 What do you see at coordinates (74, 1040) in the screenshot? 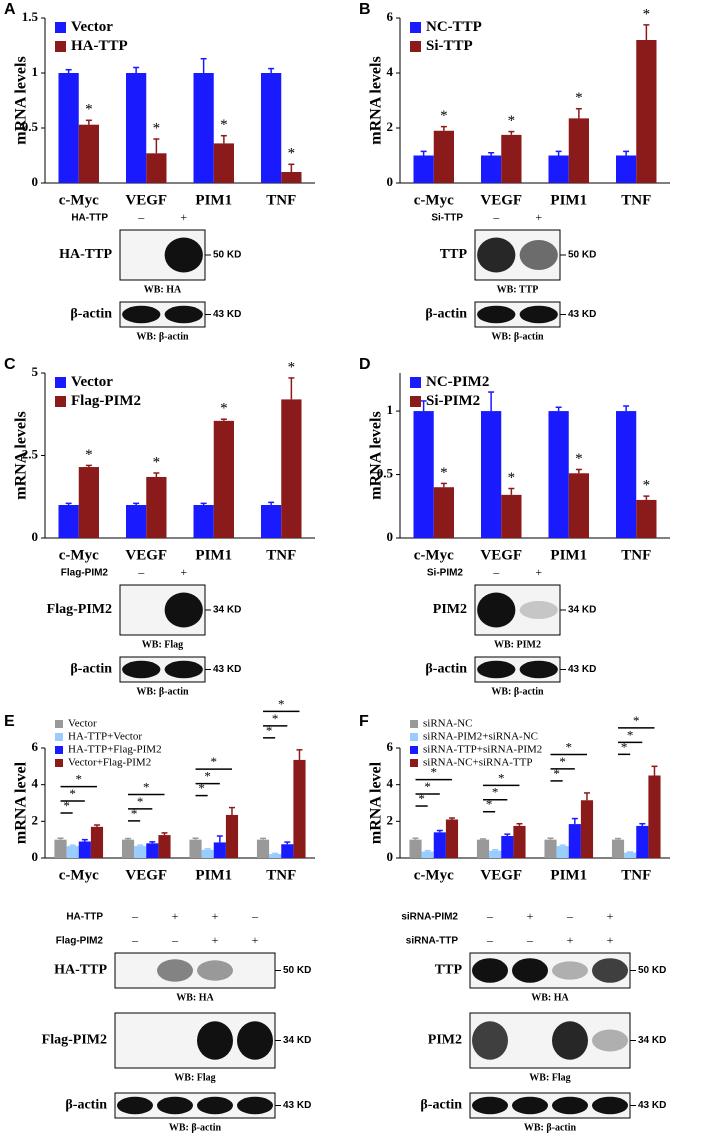
I see `blot-label: Flag-PIM2` at bounding box center [74, 1040].